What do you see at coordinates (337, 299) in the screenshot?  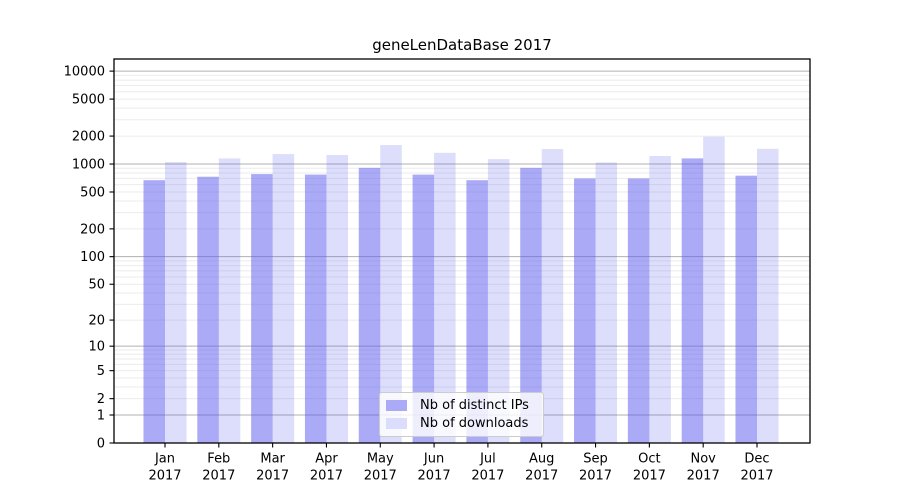 I see `bar-downloads-apr` at bounding box center [337, 299].